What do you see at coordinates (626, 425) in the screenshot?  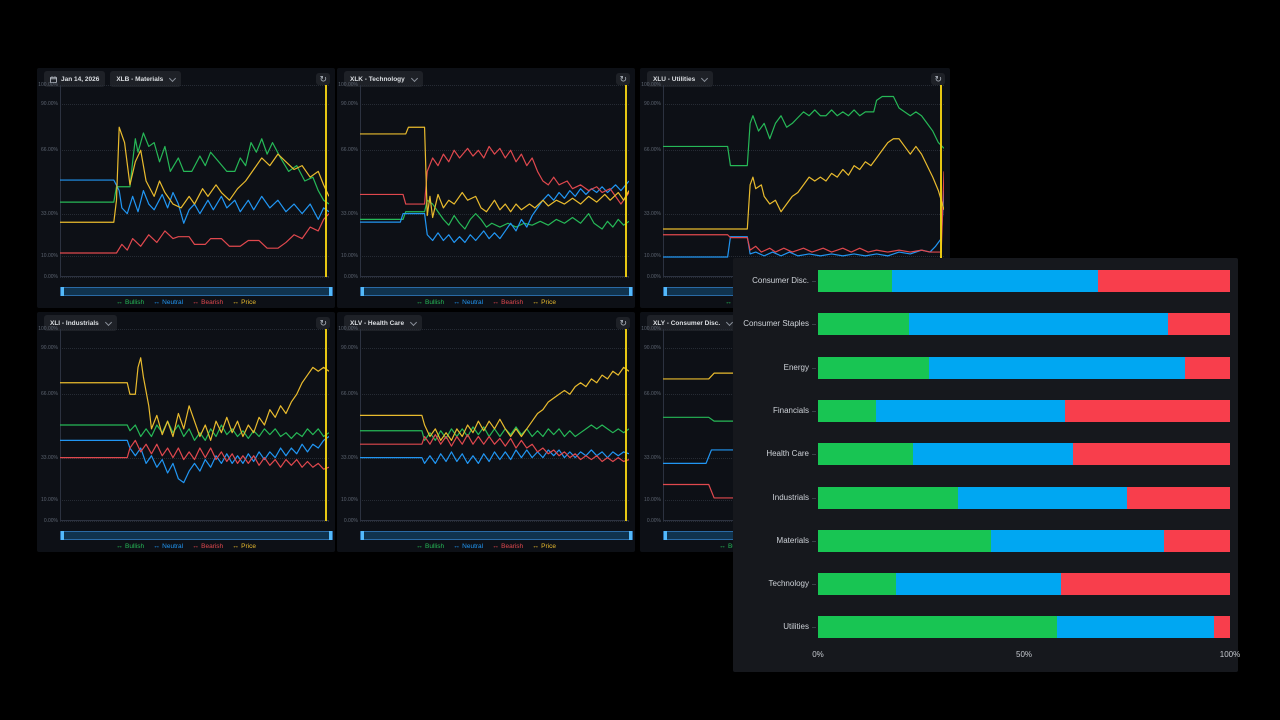 I see `latest-date-marker-line` at bounding box center [626, 425].